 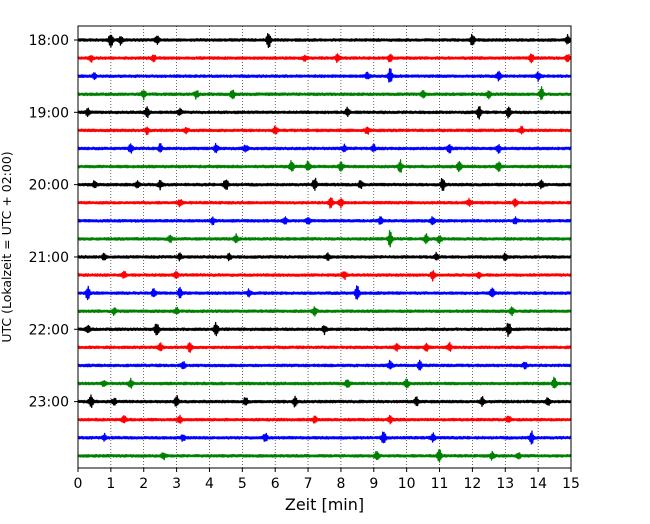 I want to click on x-tick-label: 0, so click(x=78, y=484).